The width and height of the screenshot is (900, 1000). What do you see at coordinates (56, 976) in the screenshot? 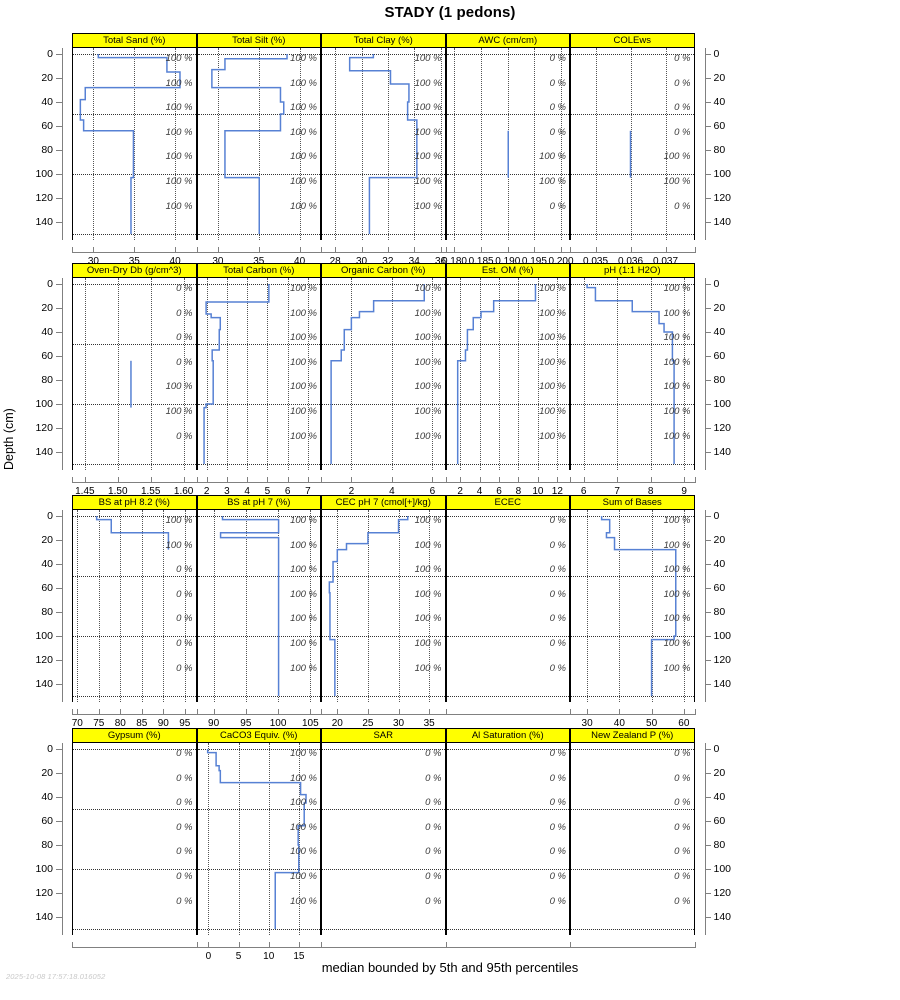
I see `timestamp: 2025-10-08 17:57:18.016052` at bounding box center [56, 976].